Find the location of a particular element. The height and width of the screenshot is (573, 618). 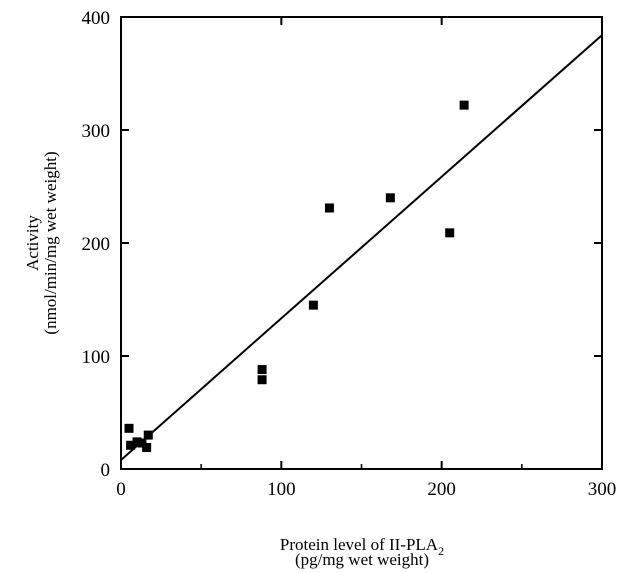

y-axis-label: Activity is located at coordinates (32, 243).